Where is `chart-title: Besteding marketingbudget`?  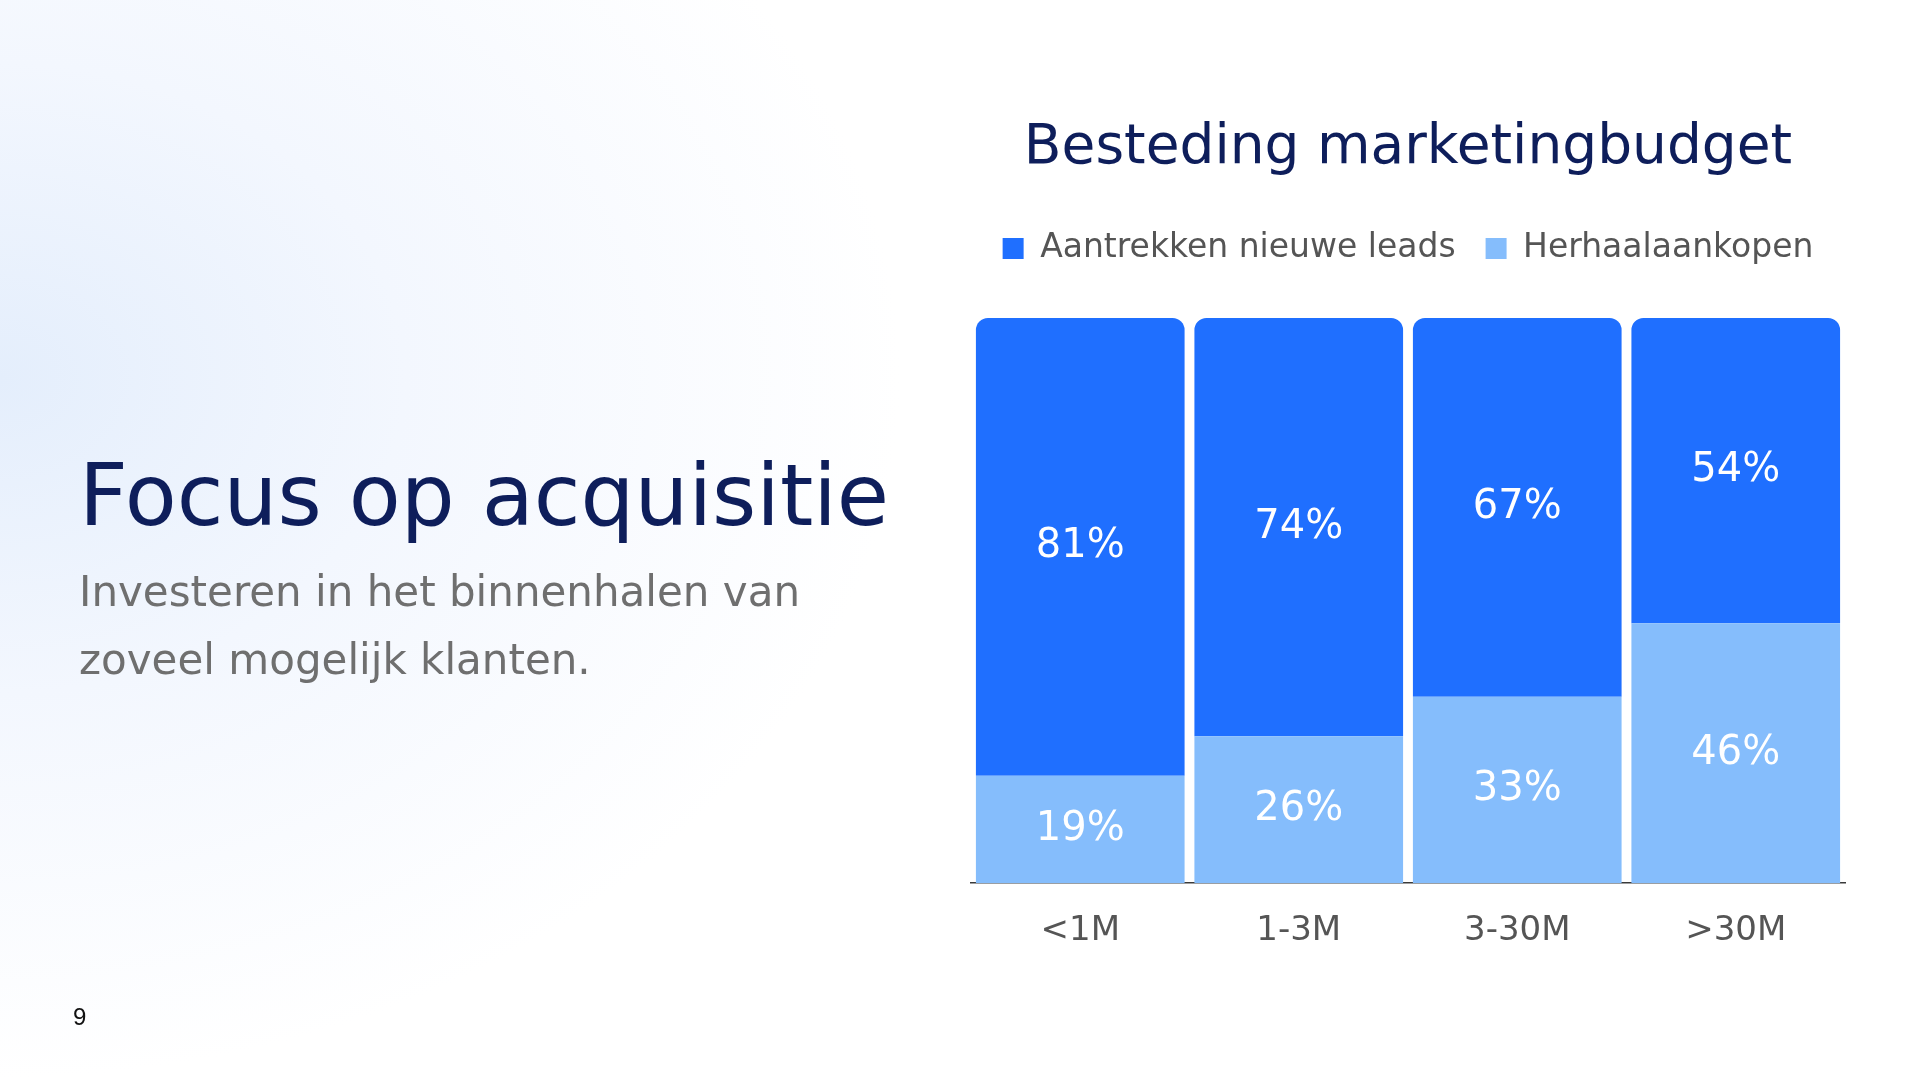 chart-title: Besteding marketingbudget is located at coordinates (1408, 144).